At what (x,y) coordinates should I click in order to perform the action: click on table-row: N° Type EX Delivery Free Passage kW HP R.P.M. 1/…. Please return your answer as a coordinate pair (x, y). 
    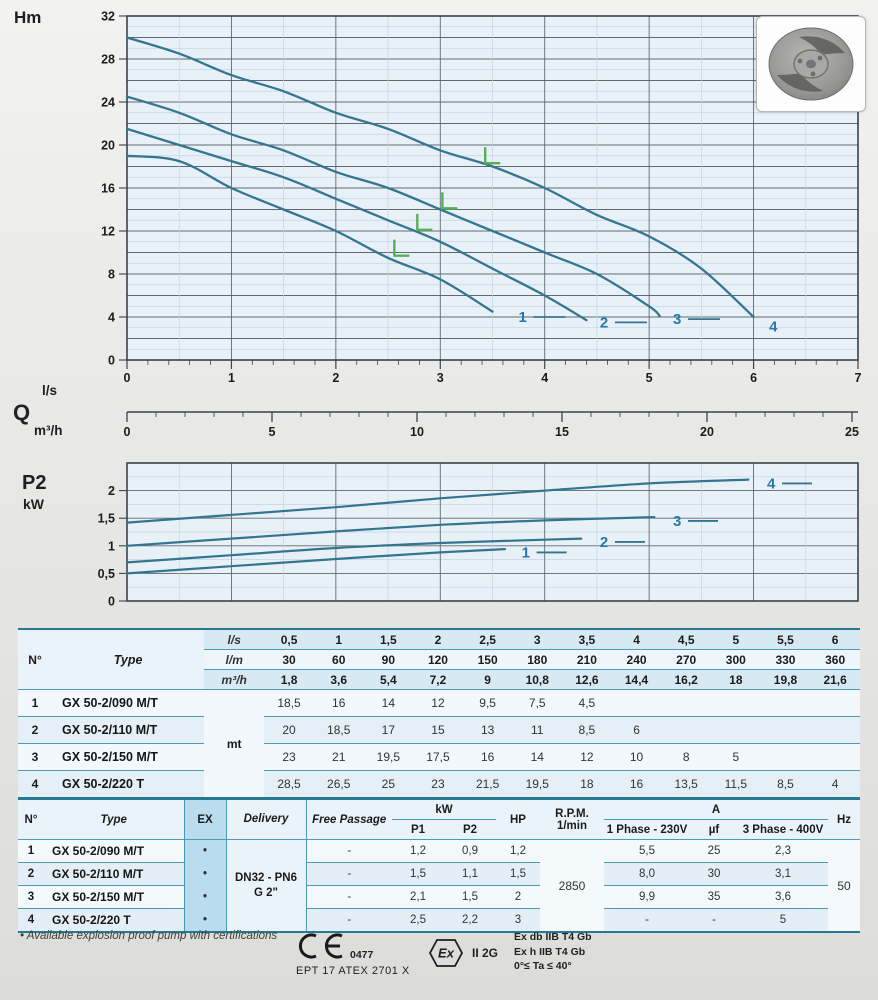
    Looking at the image, I should click on (439, 819).